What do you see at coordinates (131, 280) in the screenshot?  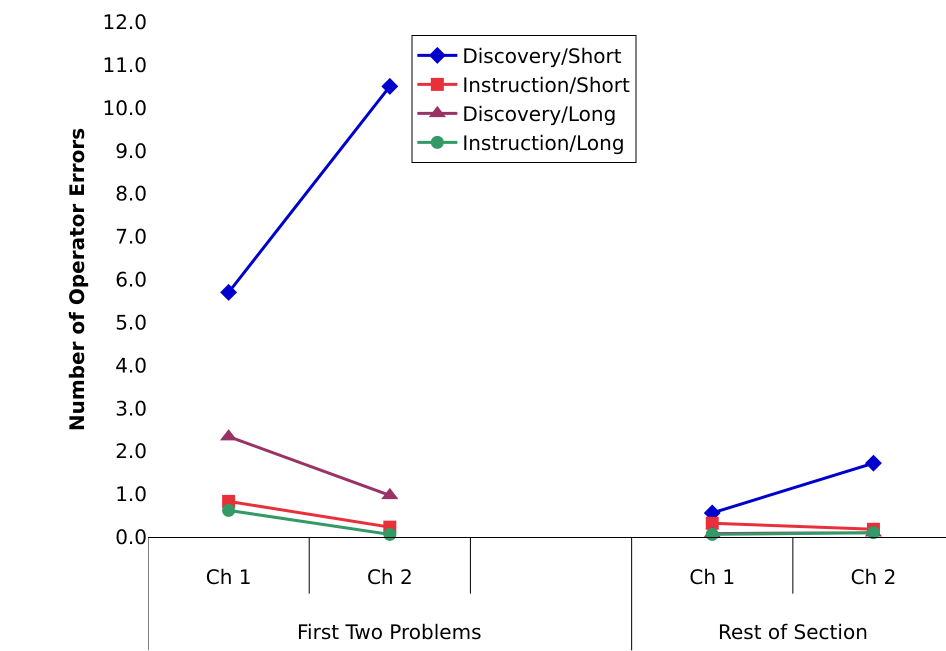 I see `y-tick-label: 6.0` at bounding box center [131, 280].